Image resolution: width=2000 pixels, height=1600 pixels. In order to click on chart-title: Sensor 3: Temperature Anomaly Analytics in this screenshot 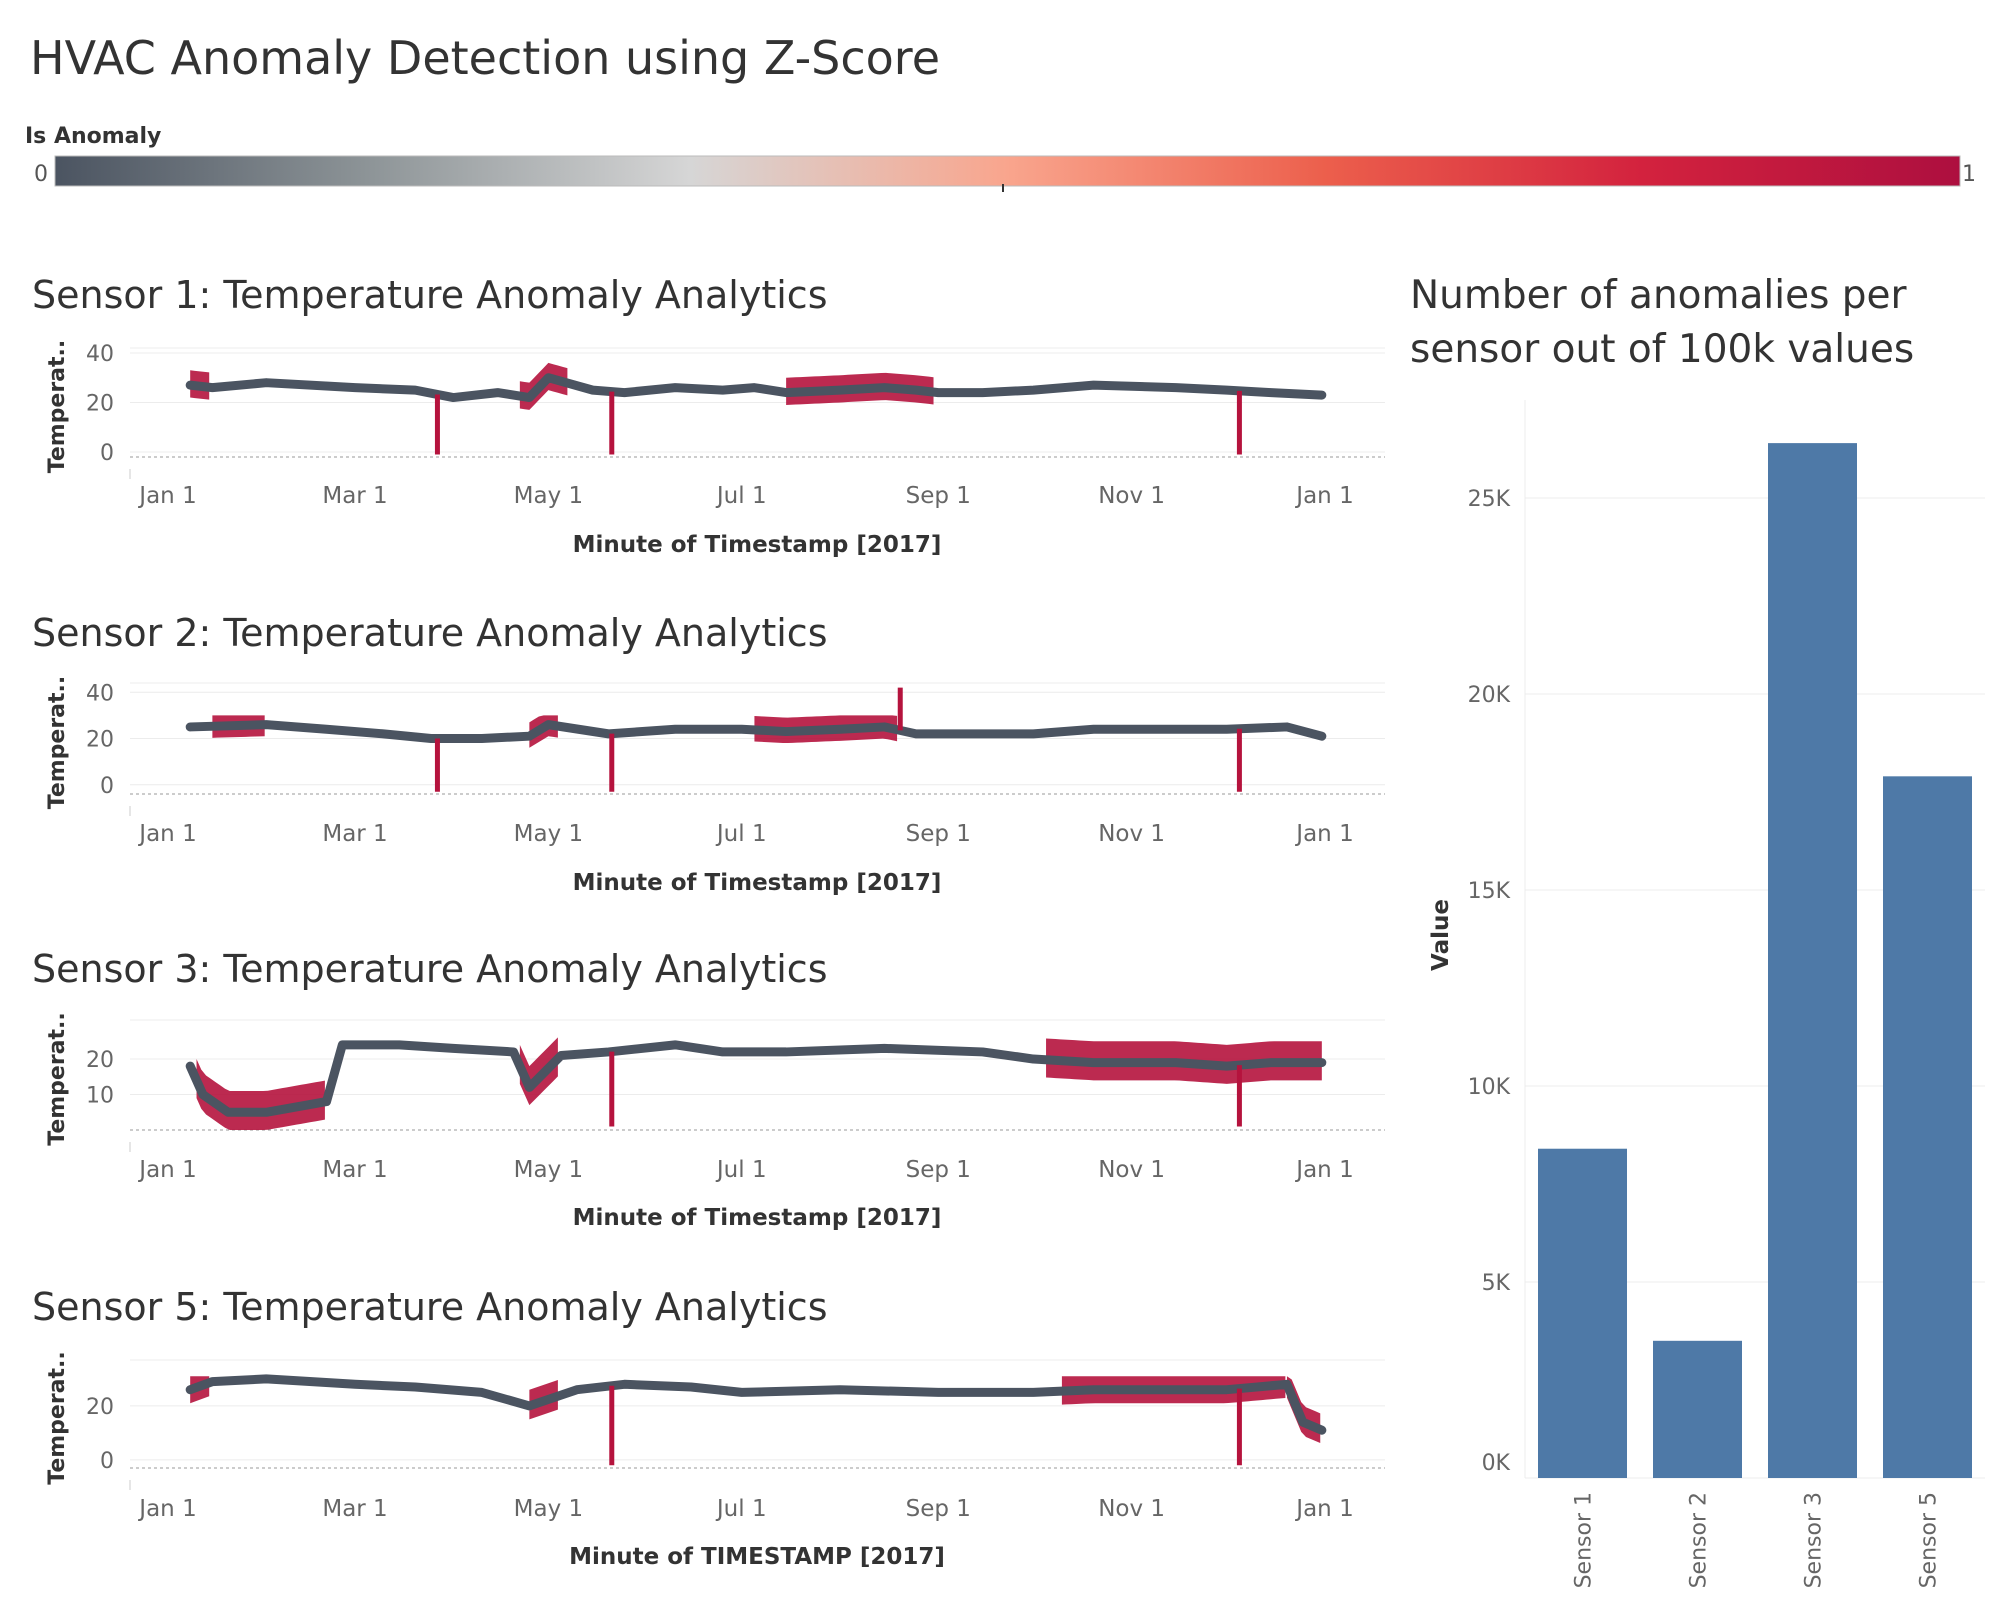, I will do `click(430, 969)`.